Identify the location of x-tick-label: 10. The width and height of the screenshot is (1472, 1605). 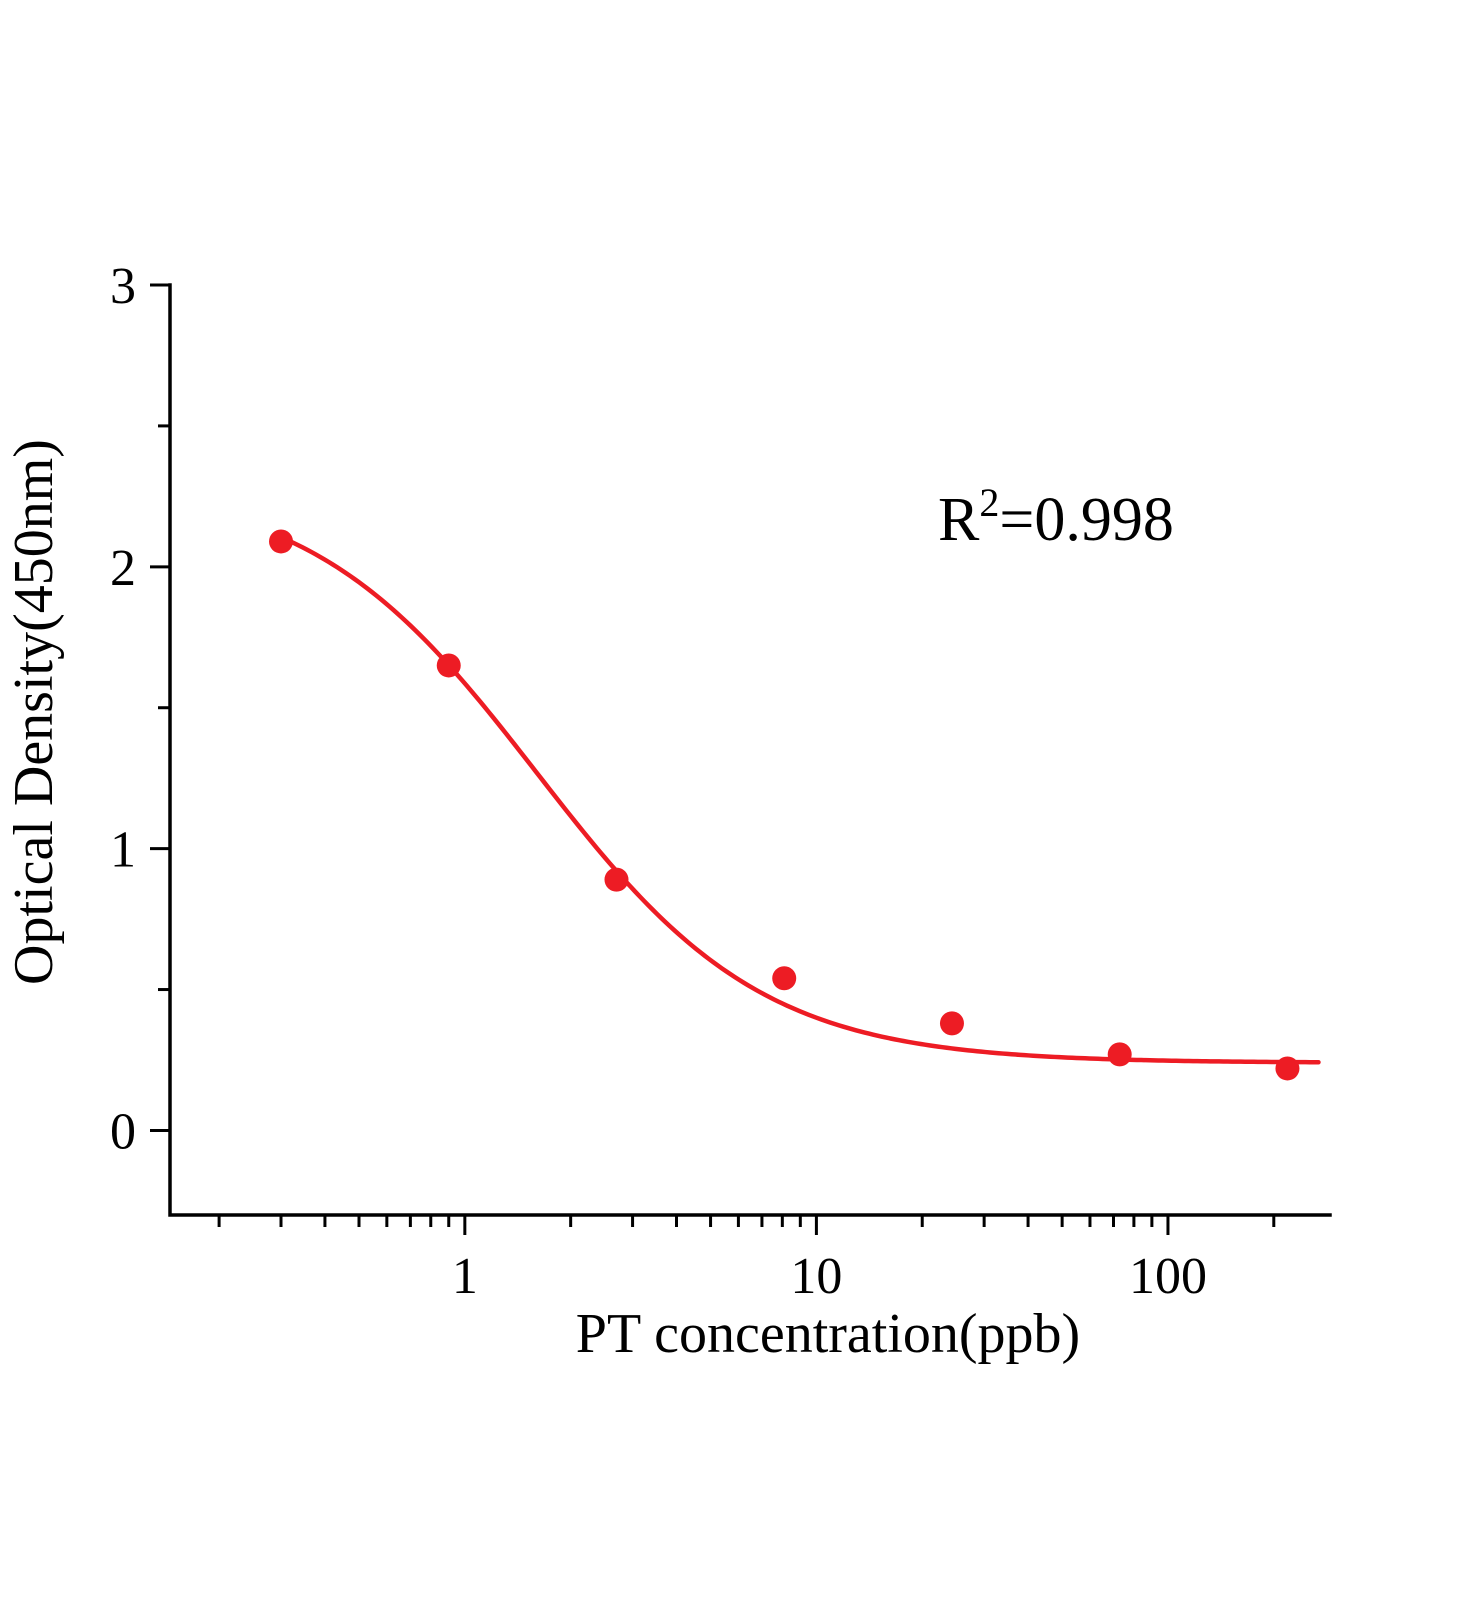
(816, 1276).